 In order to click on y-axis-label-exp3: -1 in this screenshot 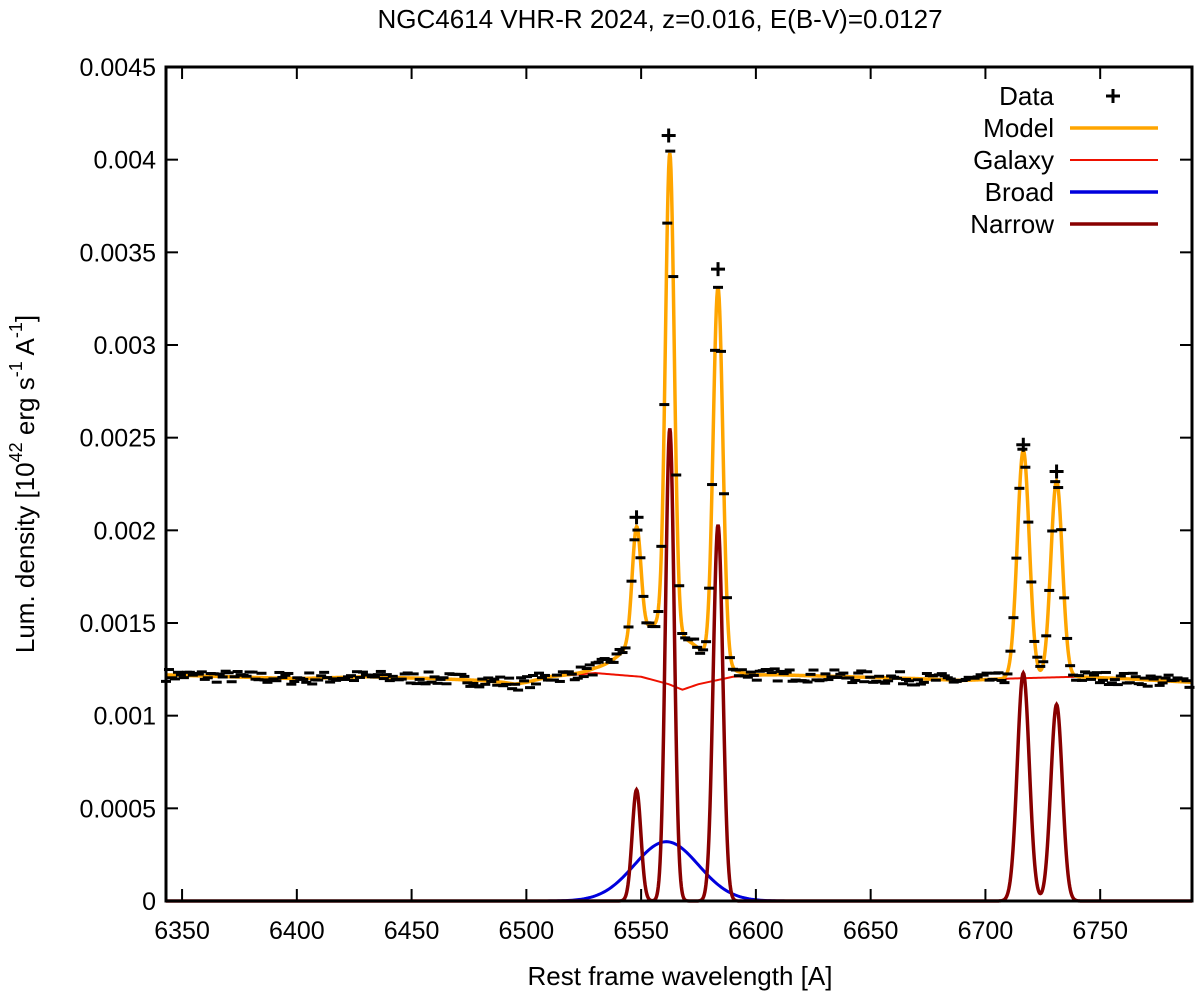, I will do `click(16, 330)`.